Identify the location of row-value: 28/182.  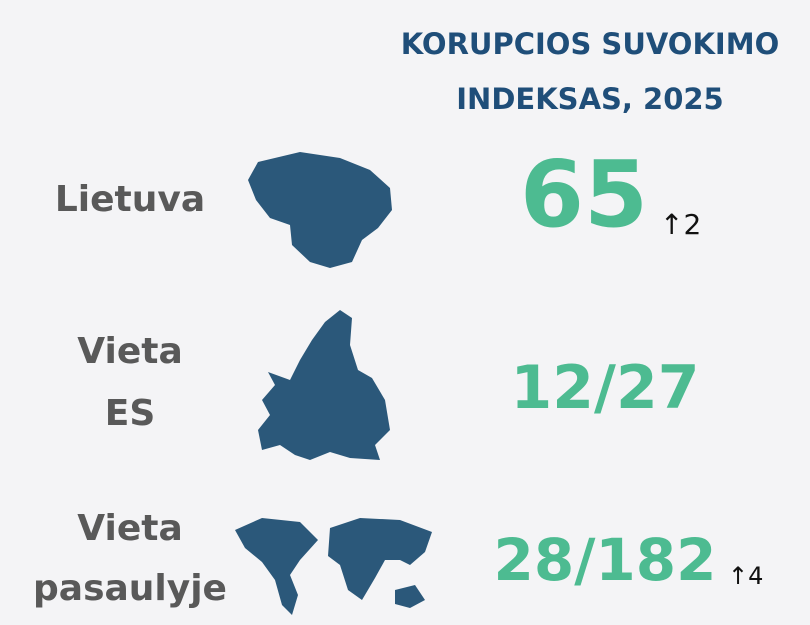
(605, 560).